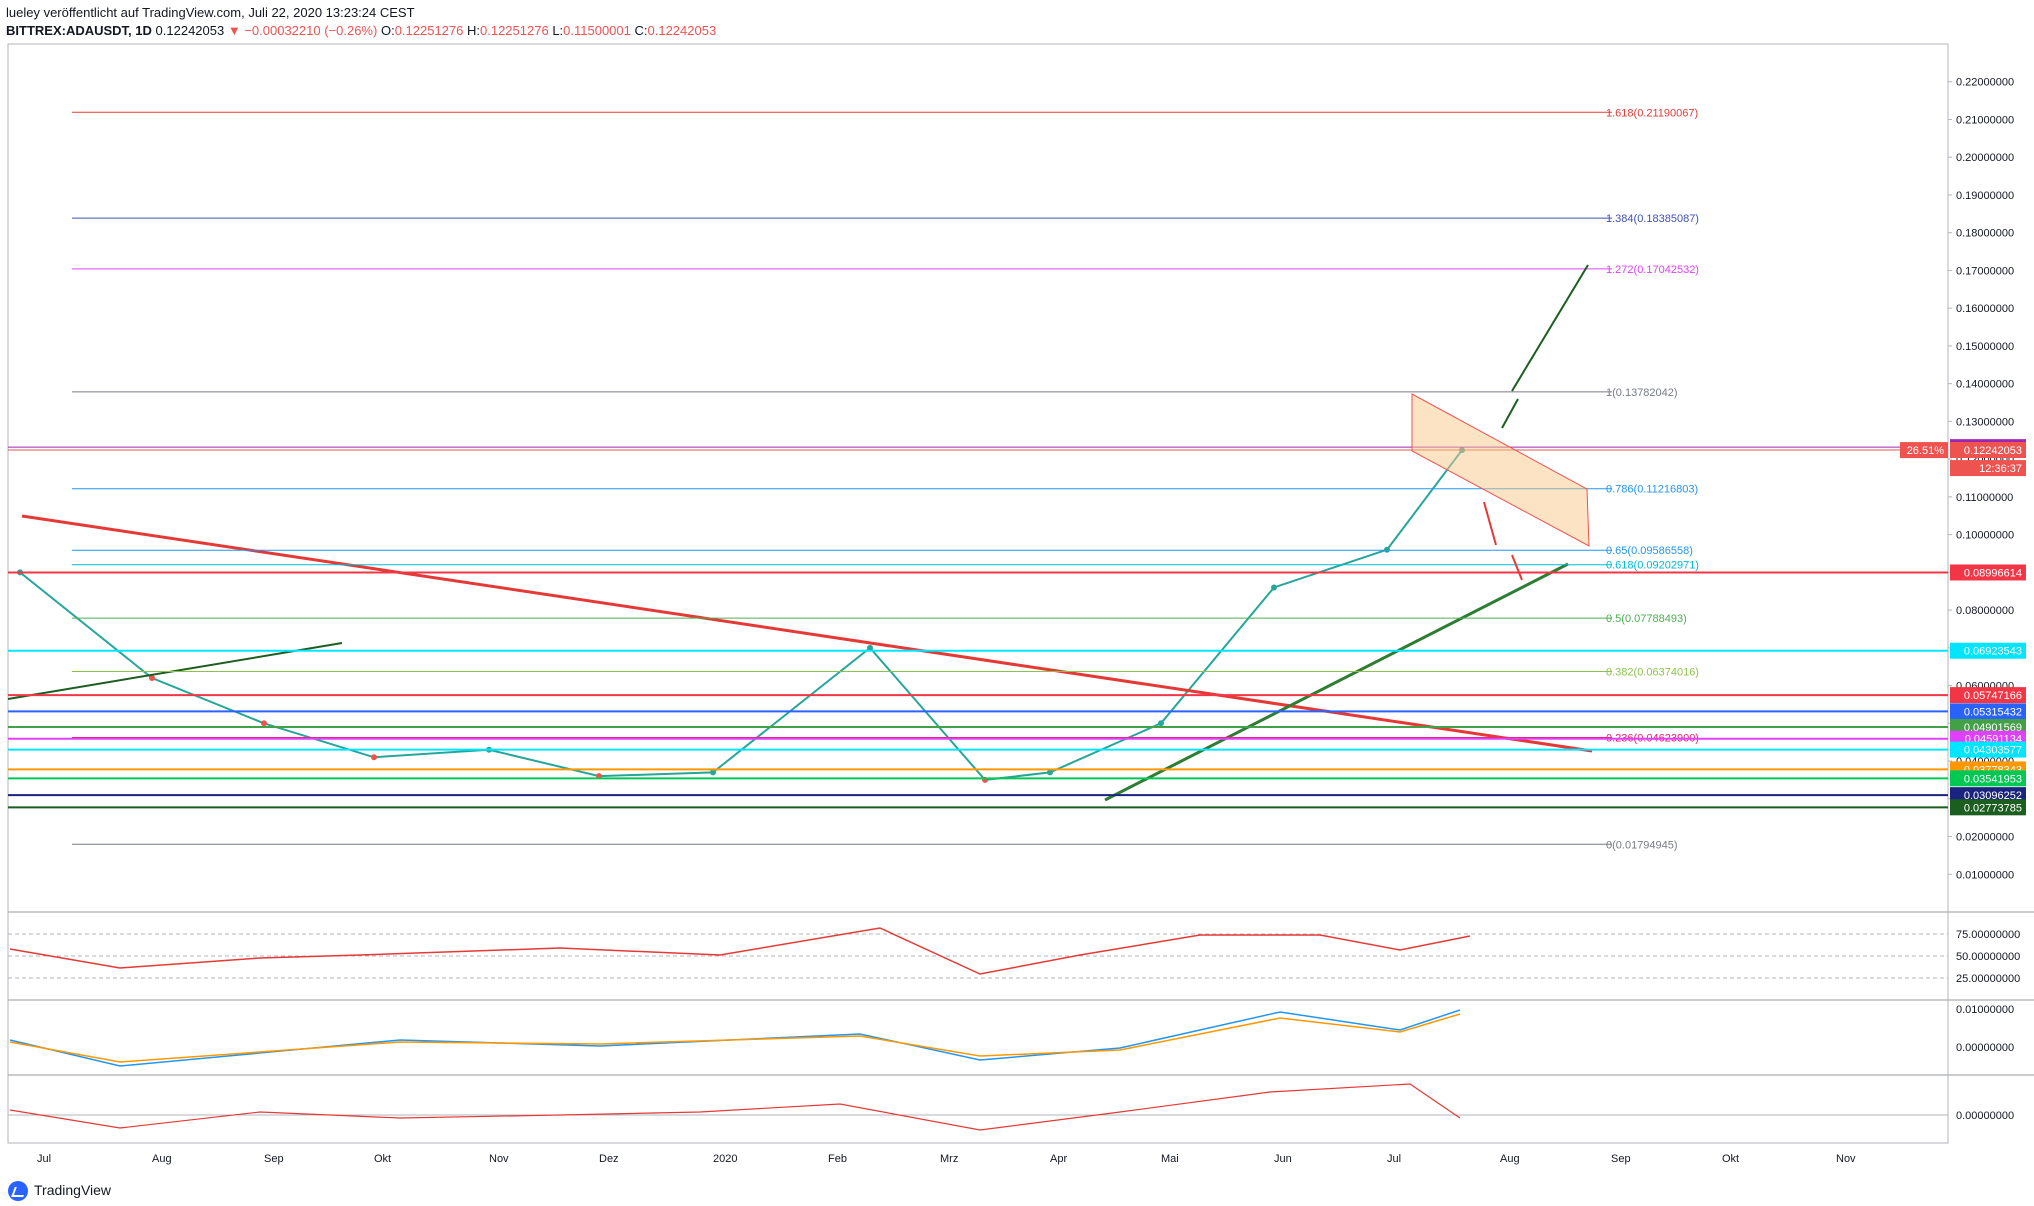 Image resolution: width=2034 pixels, height=1206 pixels. I want to click on y-tick-label: 0.20000000, so click(1985, 158).